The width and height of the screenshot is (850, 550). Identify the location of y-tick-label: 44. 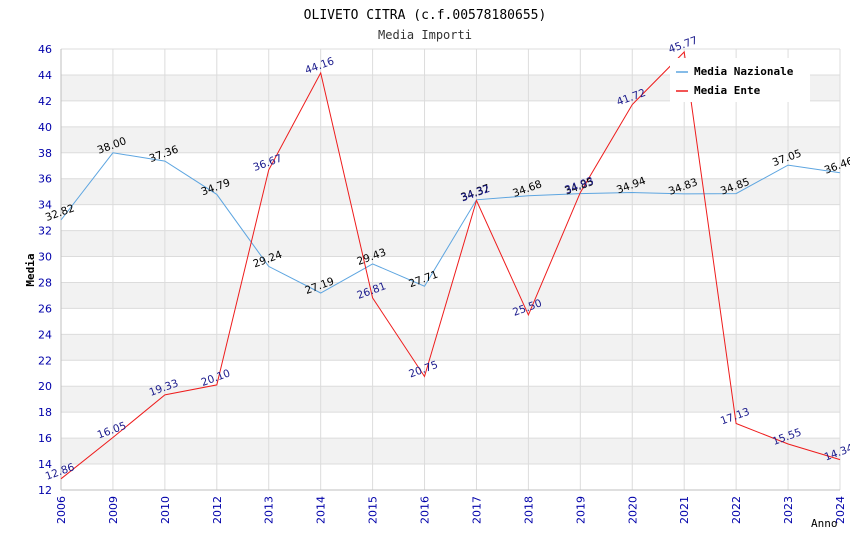
(45, 75).